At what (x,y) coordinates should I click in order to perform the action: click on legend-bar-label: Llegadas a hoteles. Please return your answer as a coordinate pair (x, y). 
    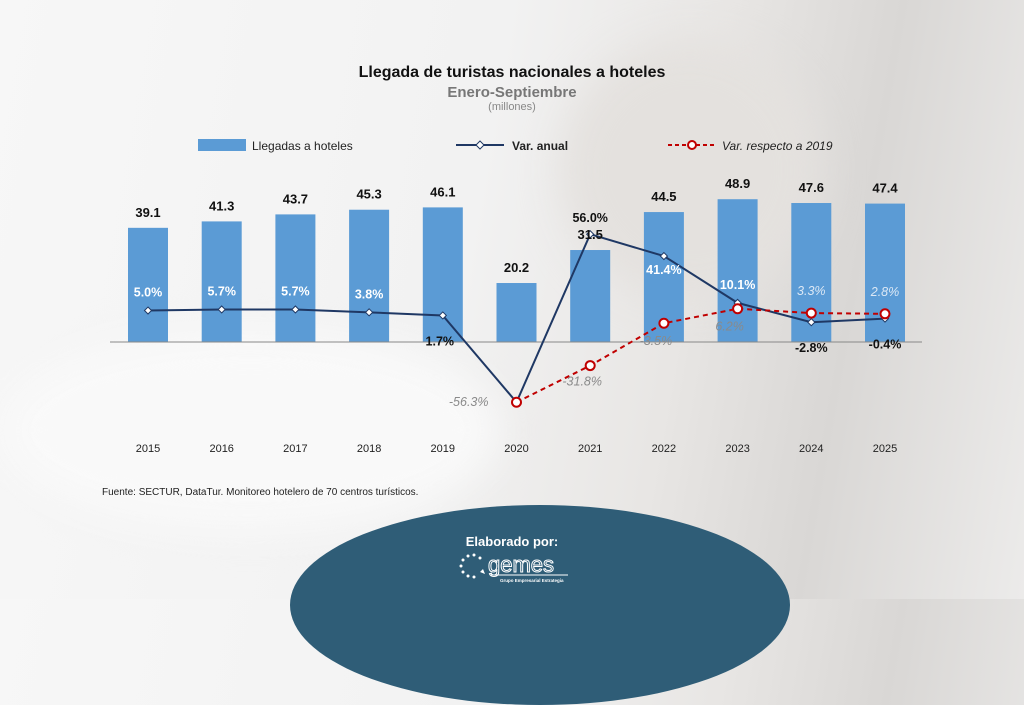
    Looking at the image, I should click on (302, 146).